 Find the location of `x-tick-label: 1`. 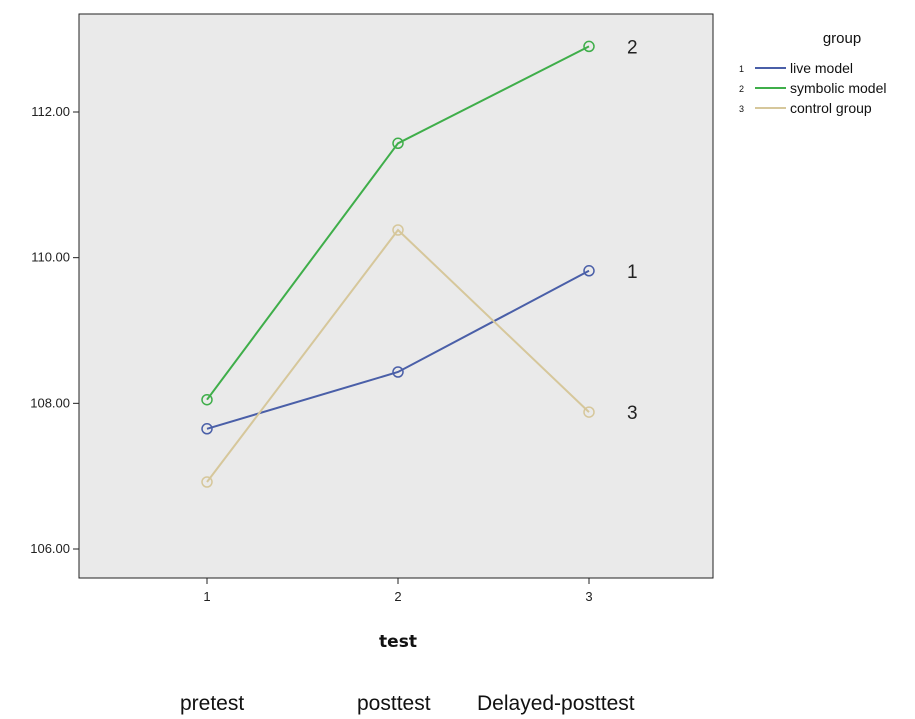

x-tick-label: 1 is located at coordinates (206, 596).